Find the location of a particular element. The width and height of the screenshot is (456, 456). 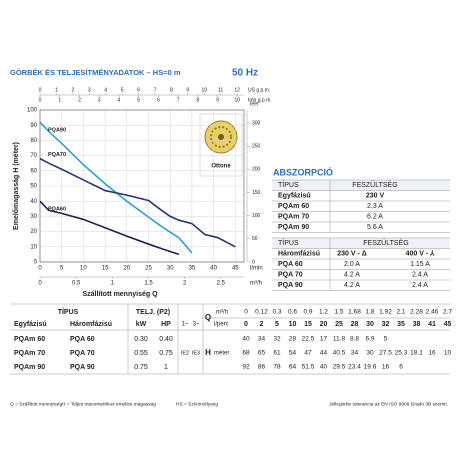

head-value: 23.4 is located at coordinates (354, 367).